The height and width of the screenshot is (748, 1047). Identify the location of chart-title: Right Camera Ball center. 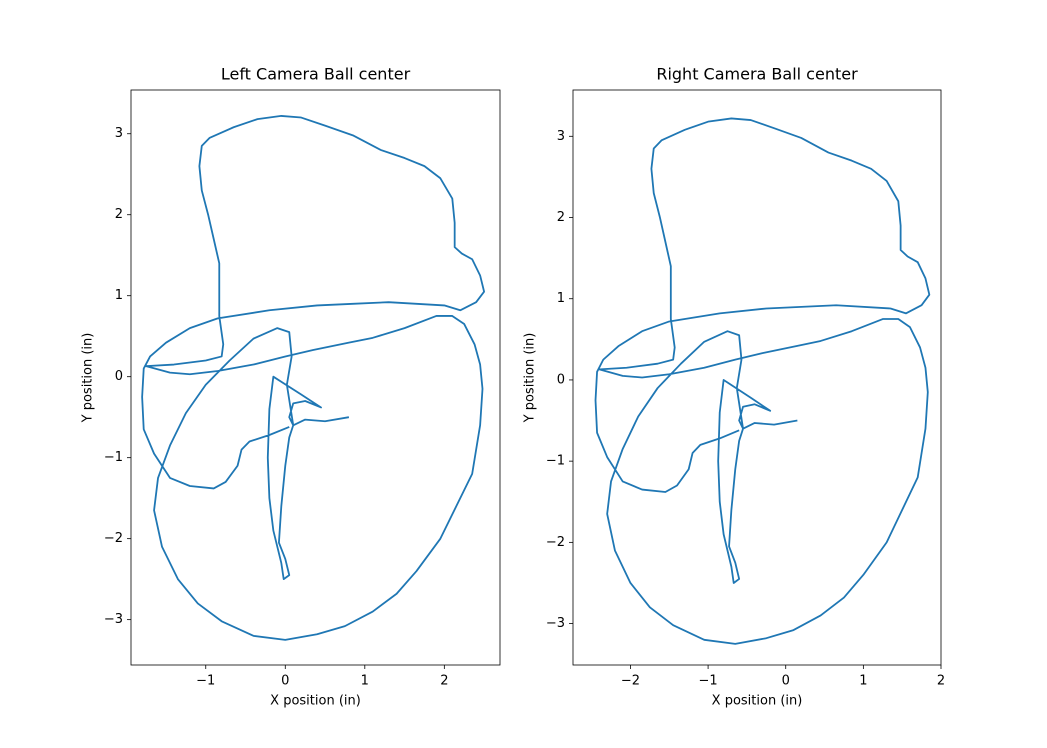
(757, 74).